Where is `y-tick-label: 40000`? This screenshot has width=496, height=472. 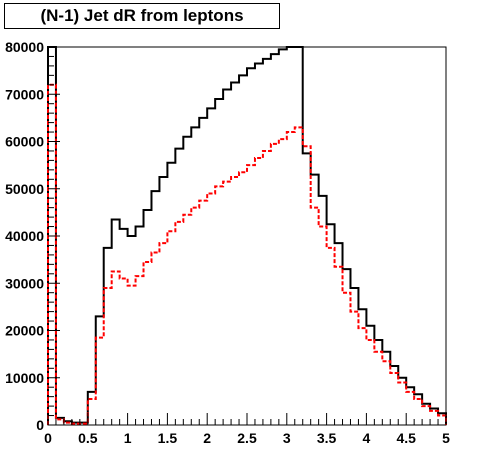 y-tick-label: 40000 is located at coordinates (24, 236).